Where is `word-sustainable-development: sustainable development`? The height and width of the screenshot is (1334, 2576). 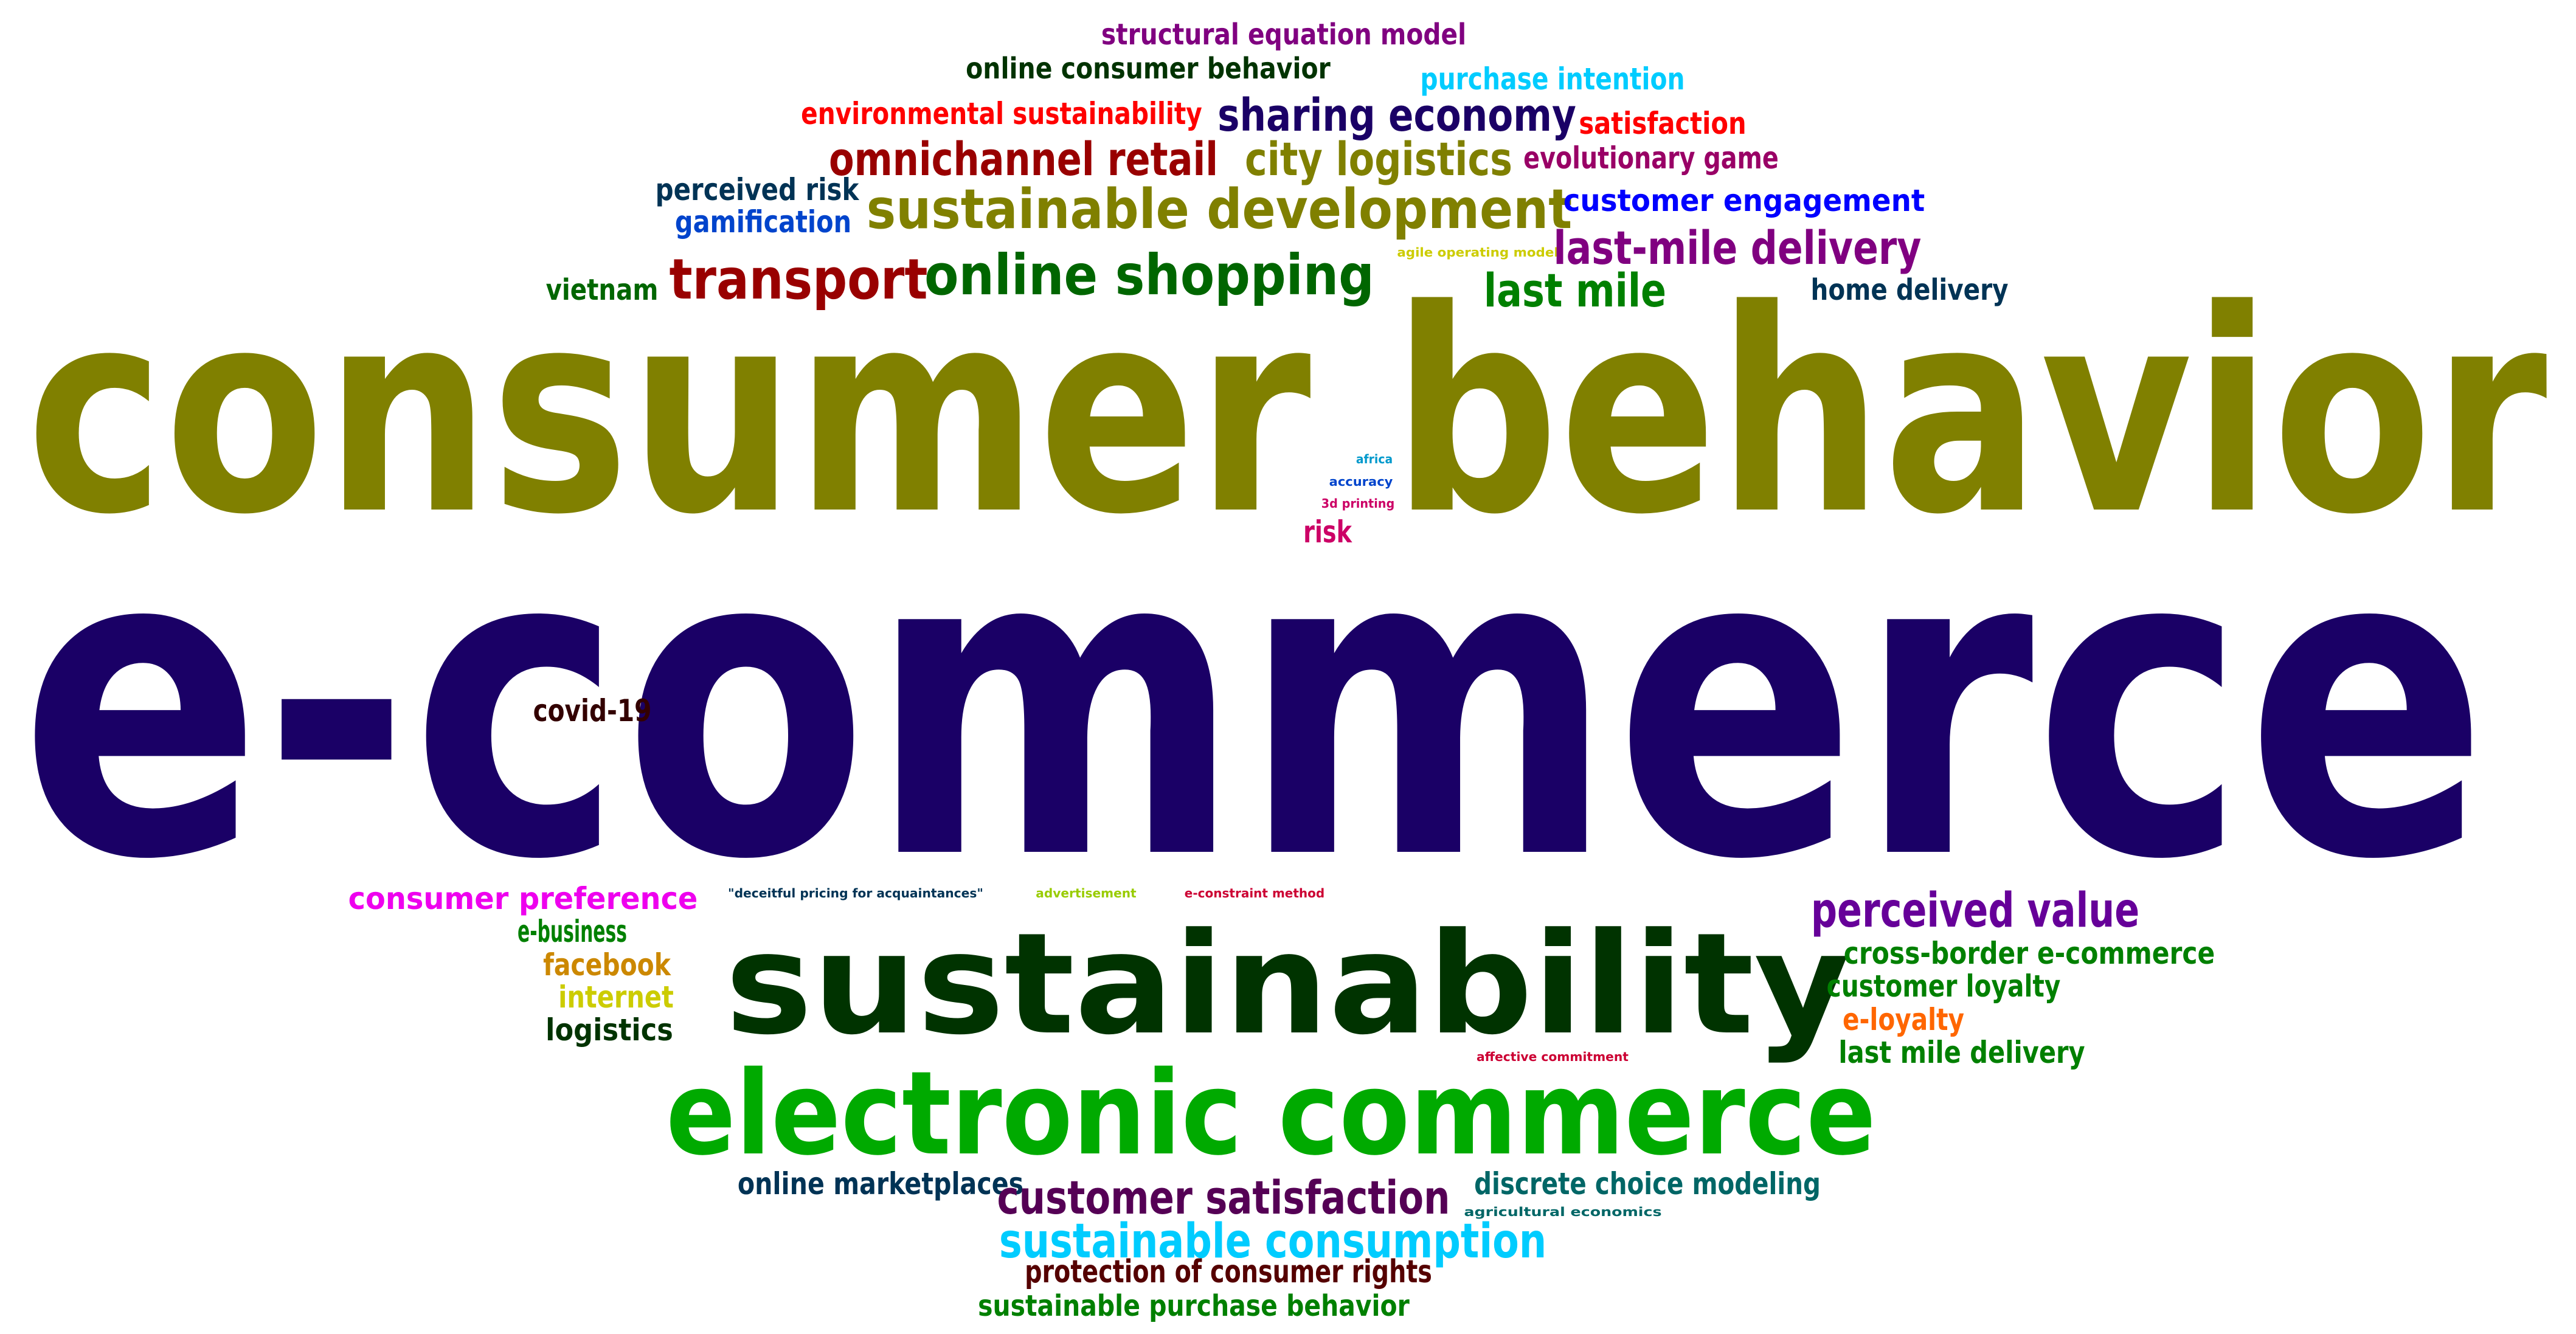 word-sustainable-development: sustainable development is located at coordinates (1219, 210).